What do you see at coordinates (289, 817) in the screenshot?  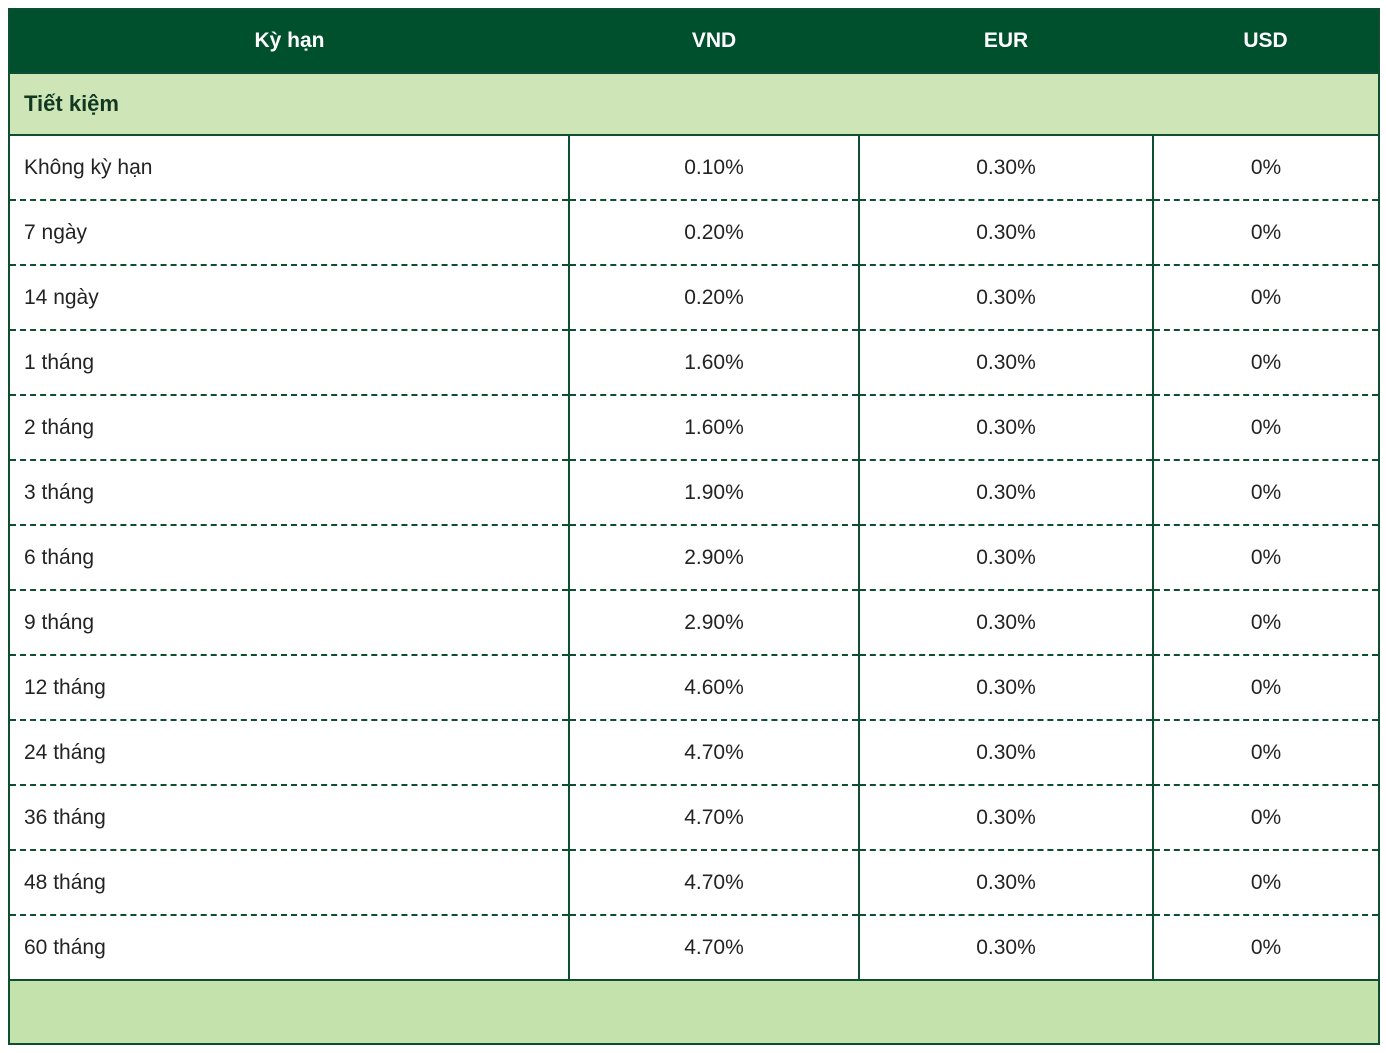 I see `term-cell: 36 tháng` at bounding box center [289, 817].